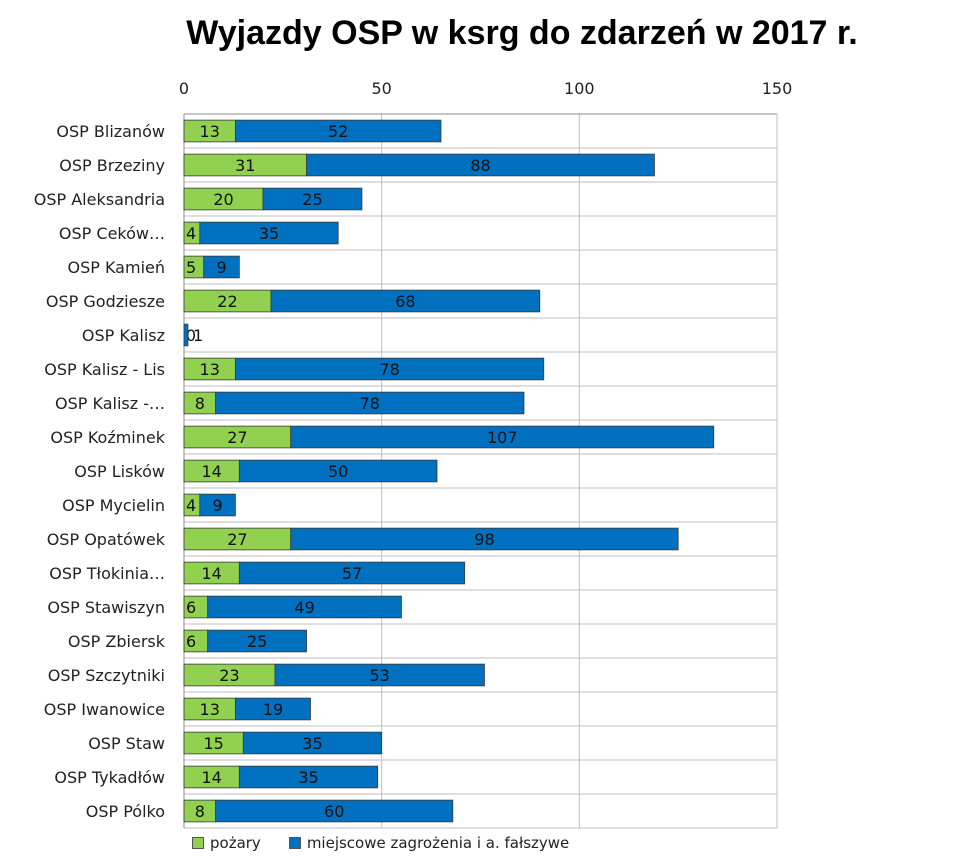  I want to click on data-label-1-4: 9, so click(221, 267).